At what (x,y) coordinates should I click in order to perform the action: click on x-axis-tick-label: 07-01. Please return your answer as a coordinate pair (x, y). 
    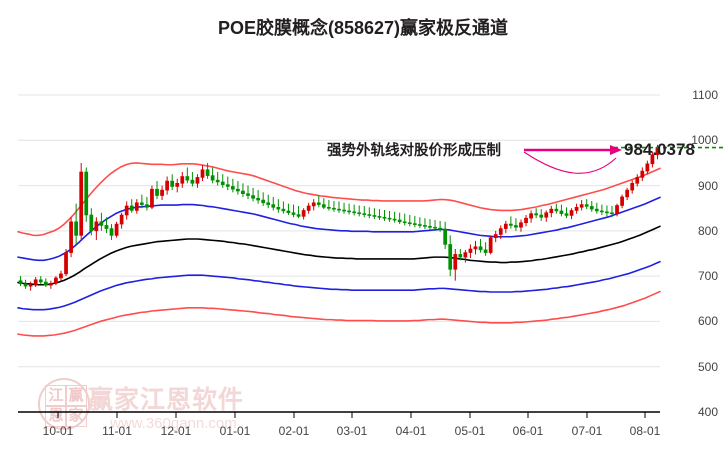
    Looking at the image, I should click on (587, 431).